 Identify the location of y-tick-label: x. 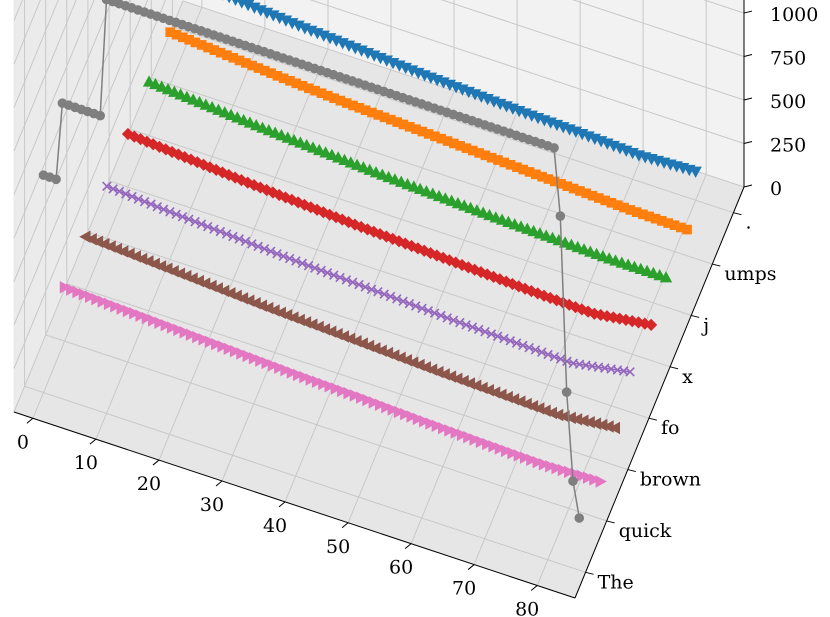
(687, 377).